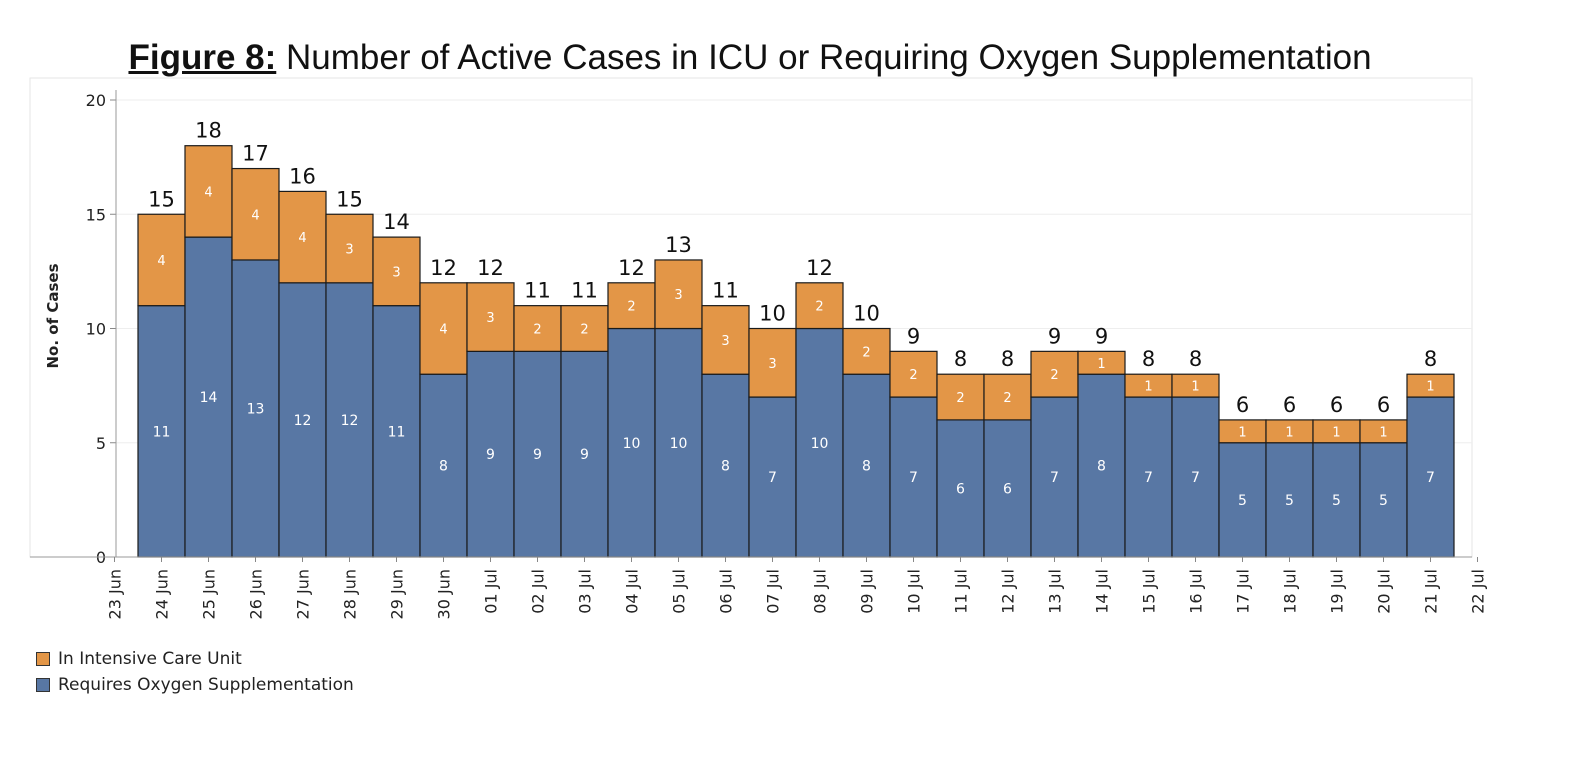  What do you see at coordinates (96, 329) in the screenshot?
I see `y-tick-label: 10` at bounding box center [96, 329].